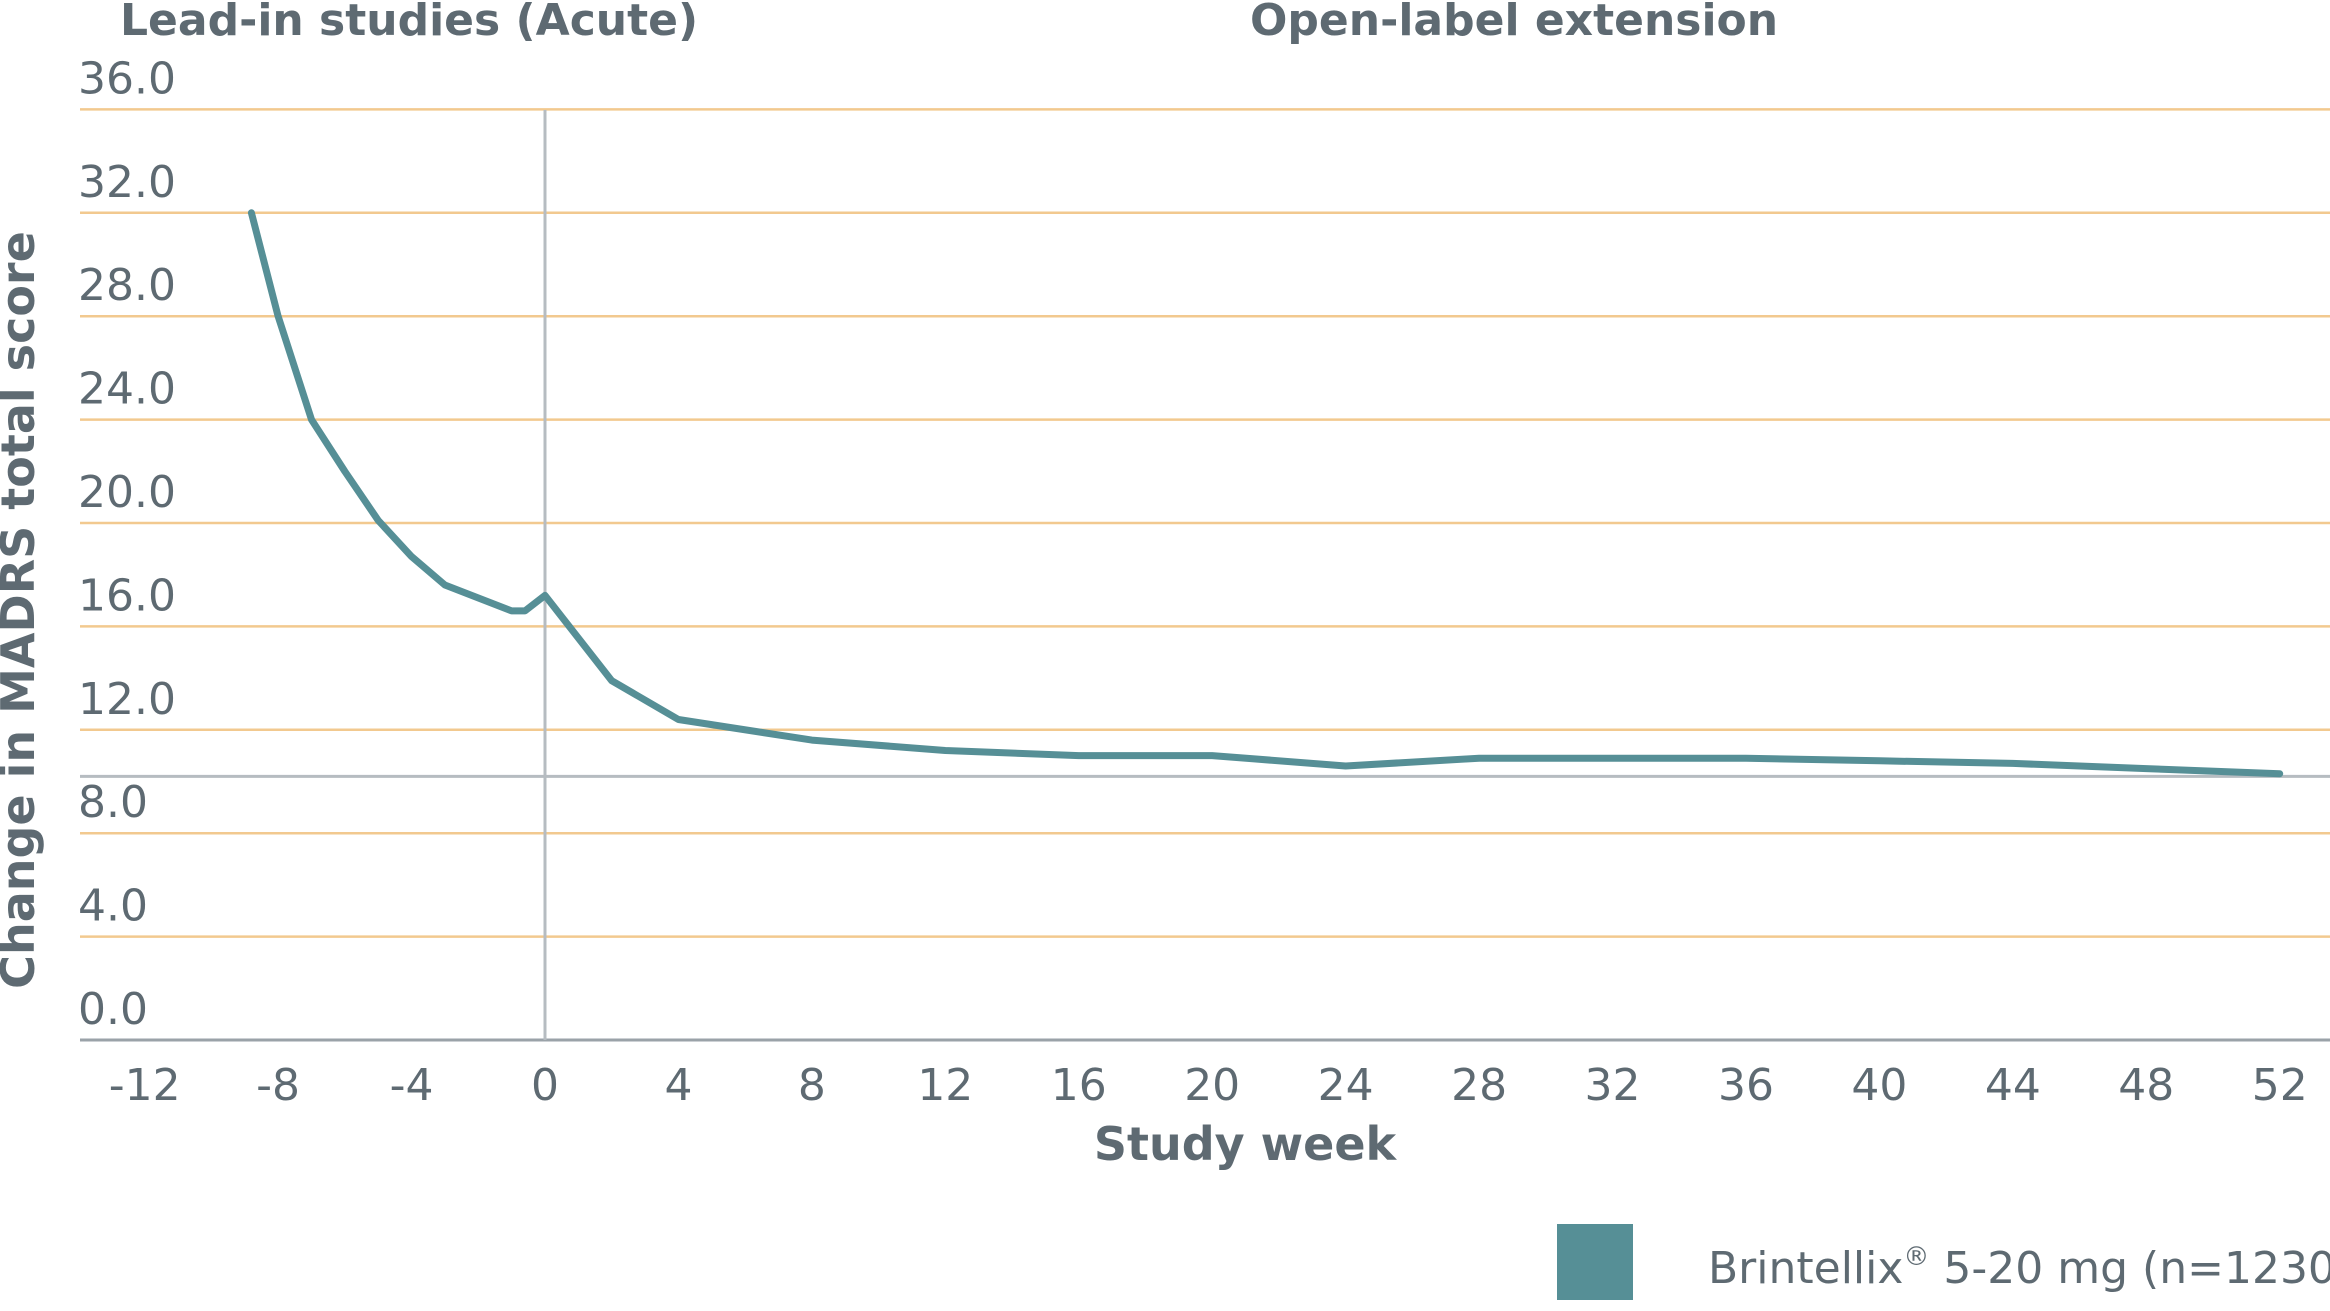 Image resolution: width=2330 pixels, height=1311 pixels. Describe the element at coordinates (2280, 1085) in the screenshot. I see `x-tick-label-16: 52` at that location.